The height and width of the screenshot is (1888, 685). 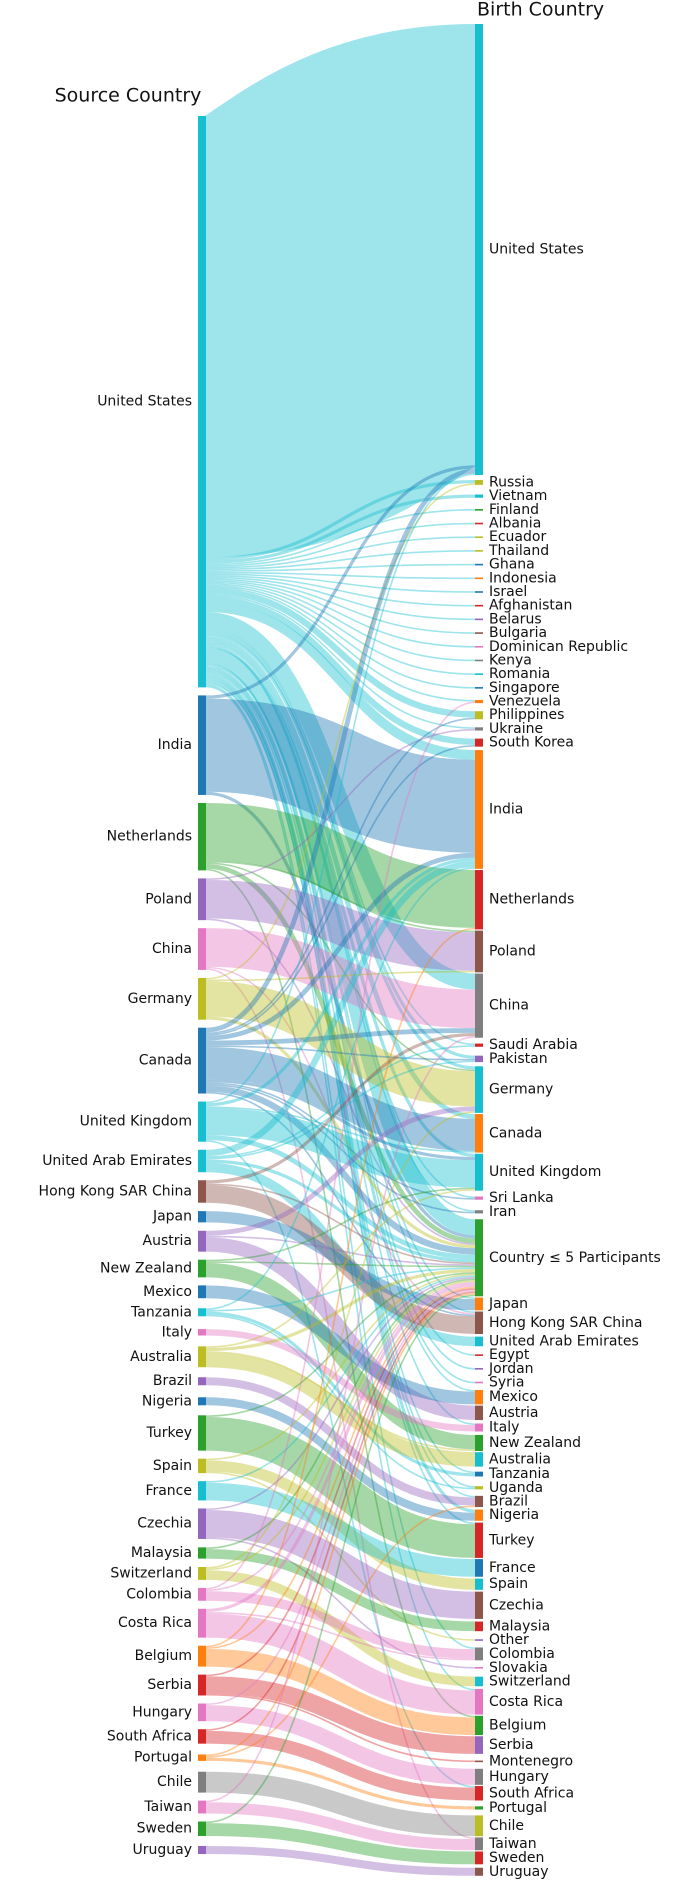 What do you see at coordinates (535, 1443) in the screenshot?
I see `target-label: New Zealand` at bounding box center [535, 1443].